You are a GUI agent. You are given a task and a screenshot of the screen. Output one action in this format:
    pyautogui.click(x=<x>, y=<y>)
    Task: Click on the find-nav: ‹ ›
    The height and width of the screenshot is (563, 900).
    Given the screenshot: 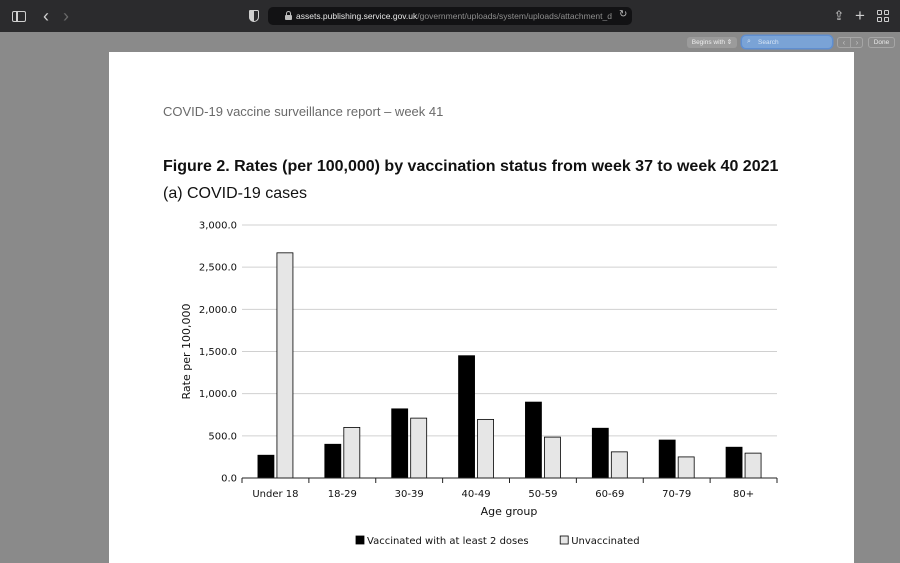 What is the action you would take?
    pyautogui.click(x=850, y=42)
    